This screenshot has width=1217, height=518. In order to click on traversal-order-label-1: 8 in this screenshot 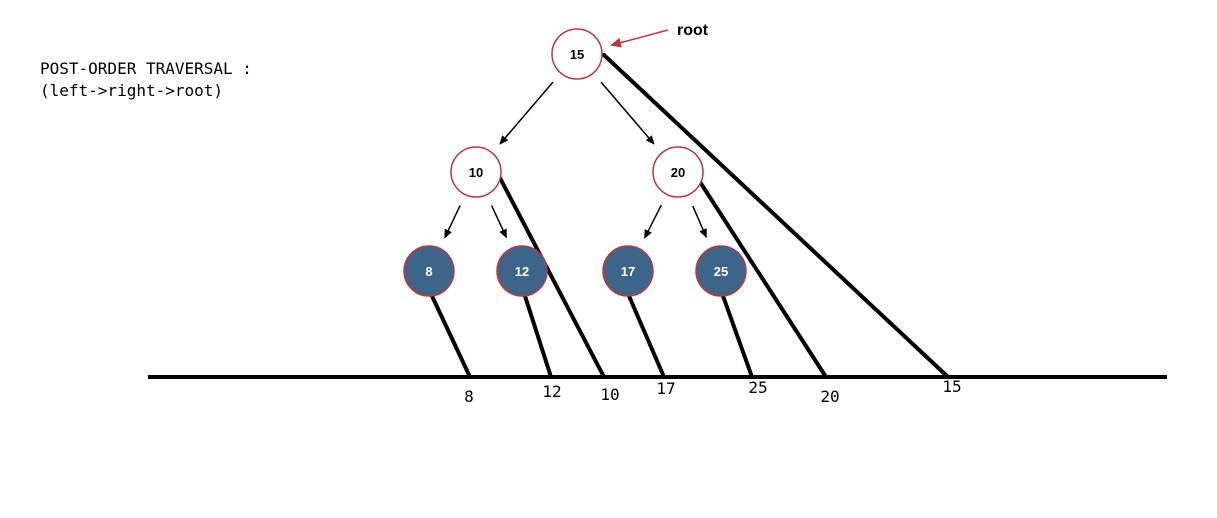, I will do `click(469, 396)`.